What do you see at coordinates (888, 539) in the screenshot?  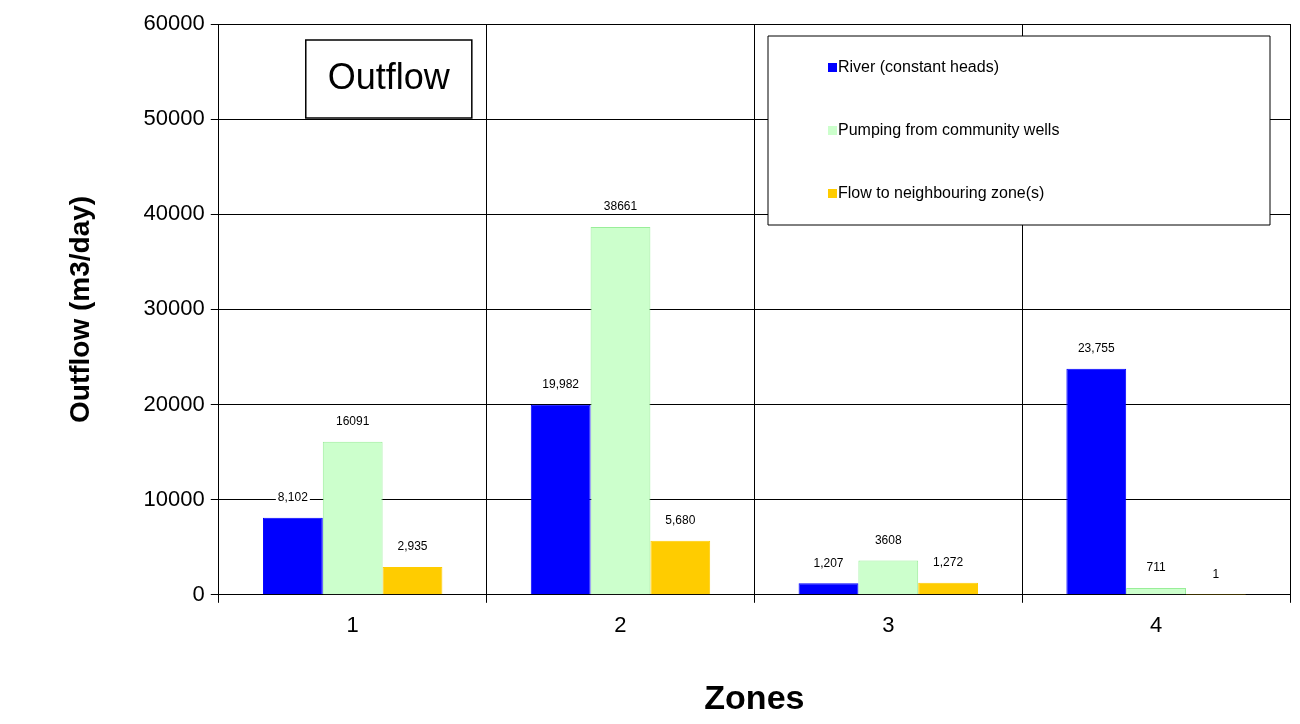 I see `data-label: 3608` at bounding box center [888, 539].